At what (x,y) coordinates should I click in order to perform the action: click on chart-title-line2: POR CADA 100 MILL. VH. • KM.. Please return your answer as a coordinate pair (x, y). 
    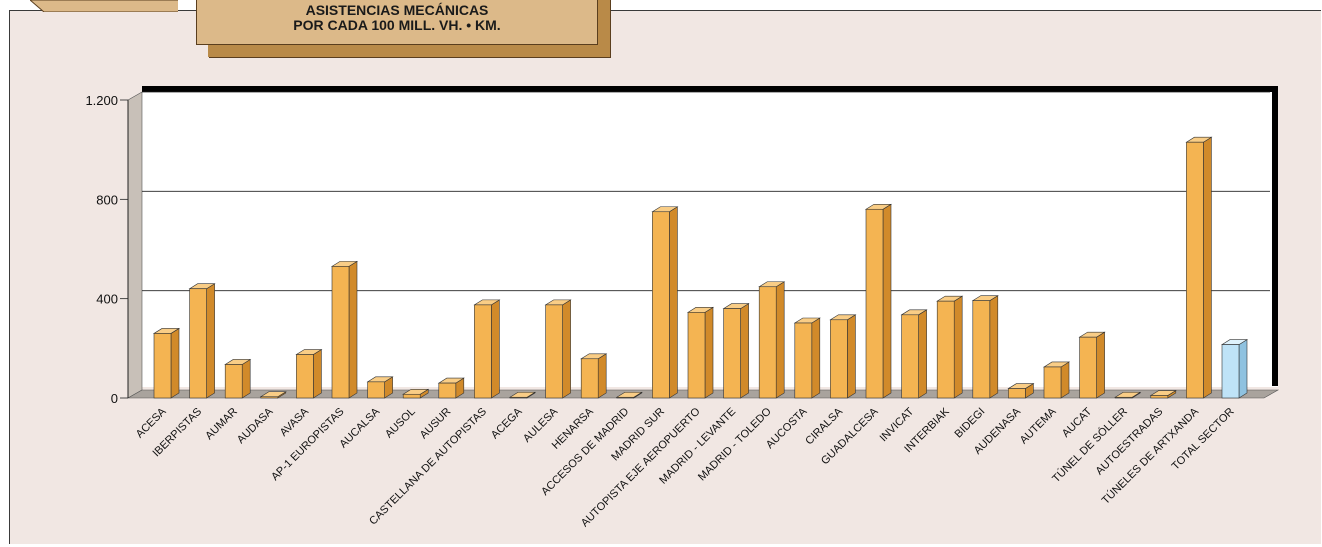
    Looking at the image, I should click on (397, 25).